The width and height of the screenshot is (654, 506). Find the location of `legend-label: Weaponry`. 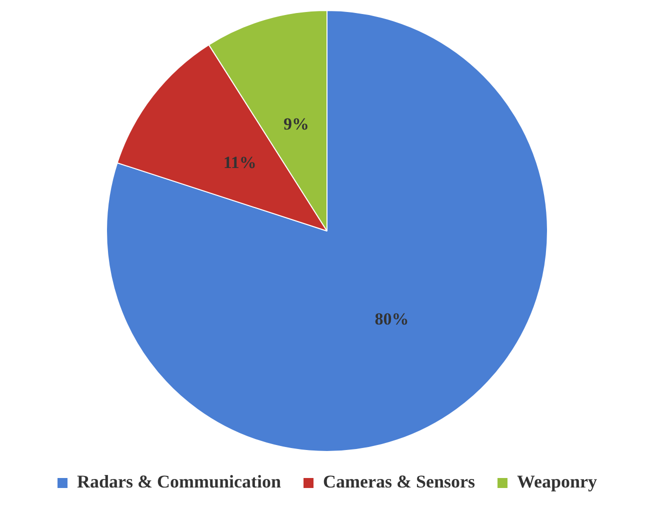

legend-label: Weaponry is located at coordinates (557, 482).